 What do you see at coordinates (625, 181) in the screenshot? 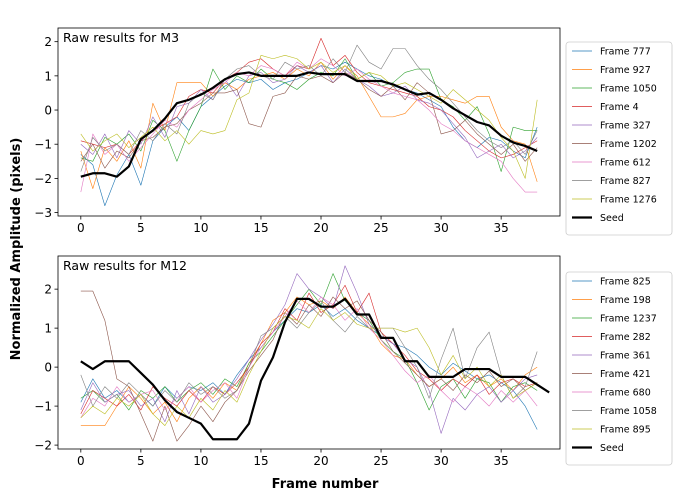
I see `legend-label: Frame 827` at bounding box center [625, 181].